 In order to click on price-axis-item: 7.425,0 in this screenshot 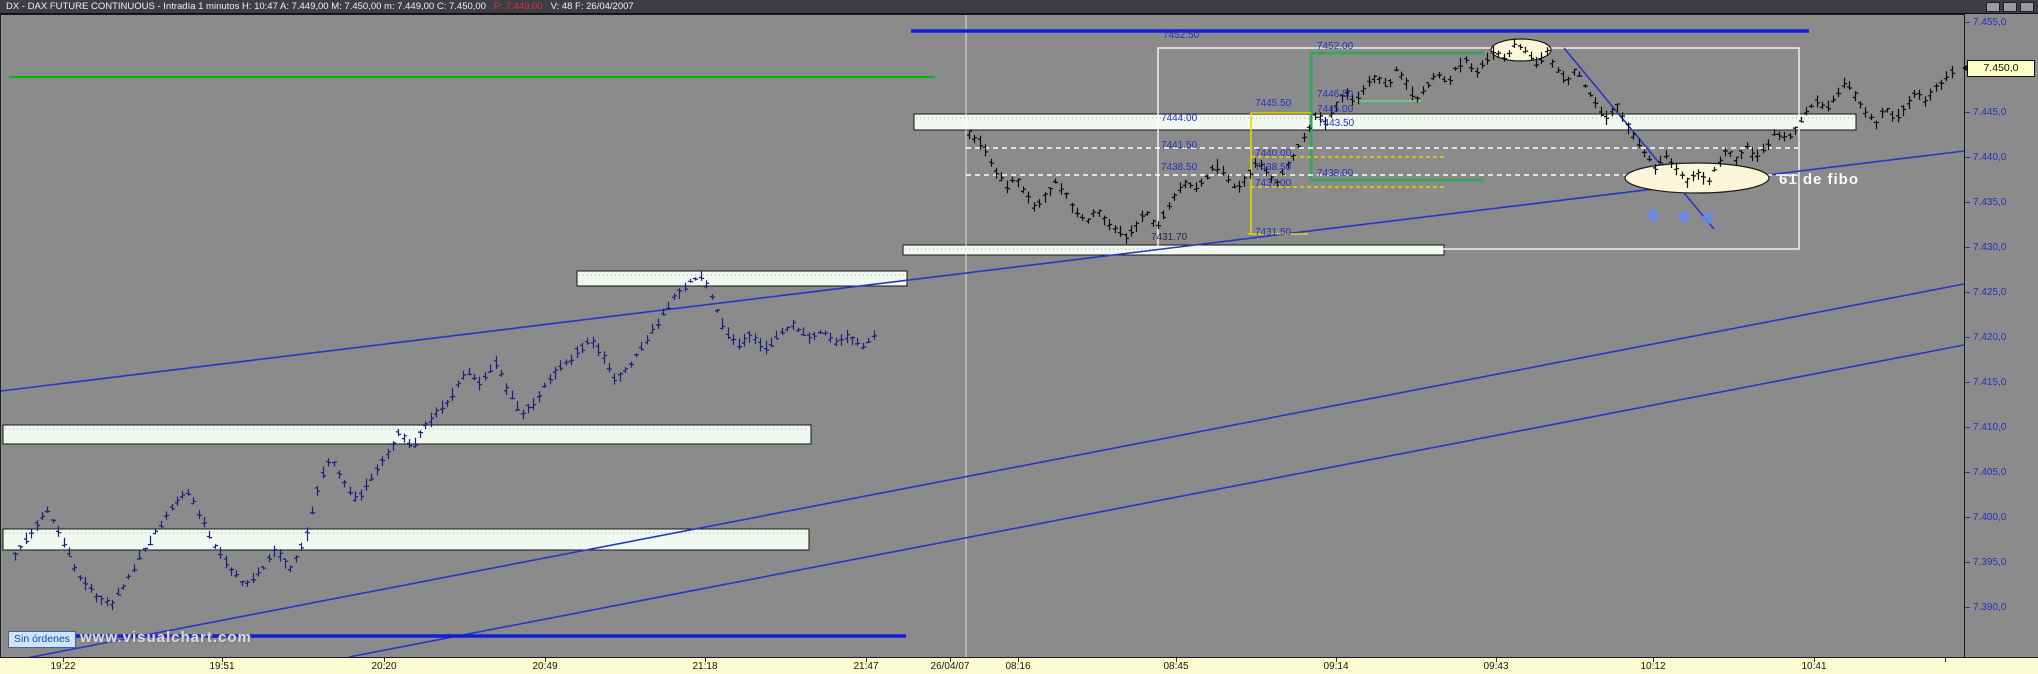, I will do `click(2001, 293)`.